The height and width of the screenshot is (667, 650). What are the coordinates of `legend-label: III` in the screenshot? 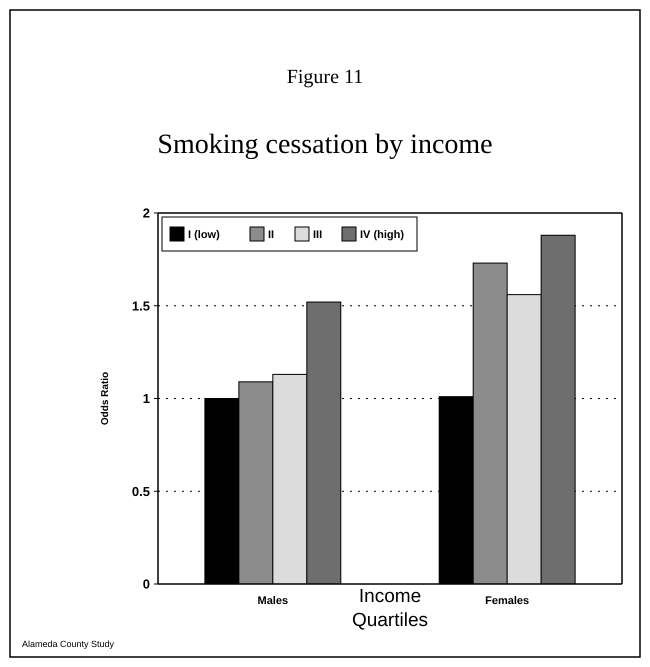 It's located at (317, 234).